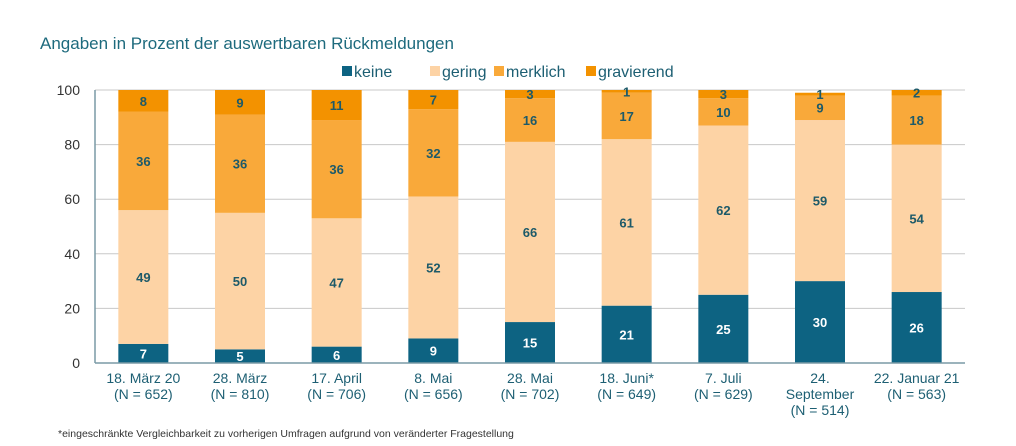 This screenshot has width=1016, height=446. I want to click on data-label: 8, so click(143, 101).